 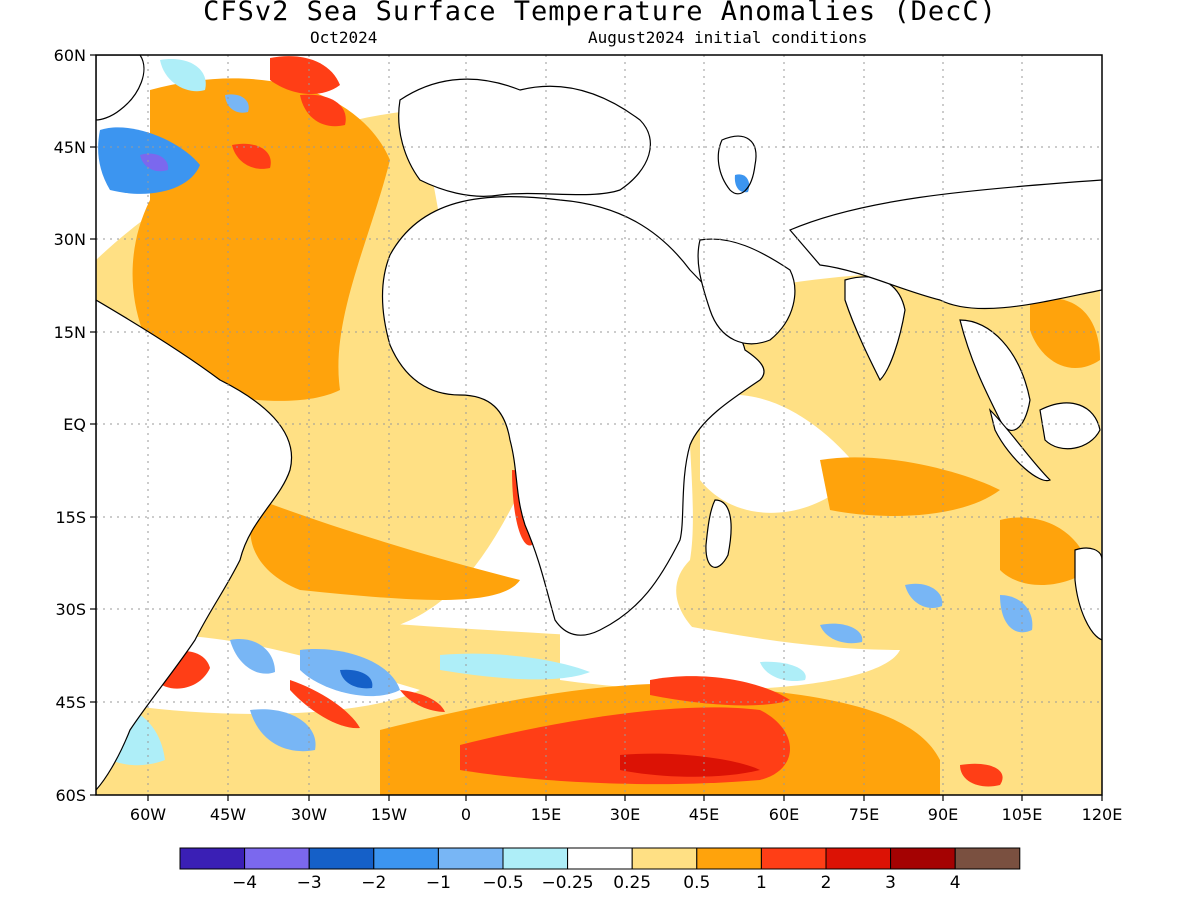 I want to click on colorbar, so click(x=600, y=858).